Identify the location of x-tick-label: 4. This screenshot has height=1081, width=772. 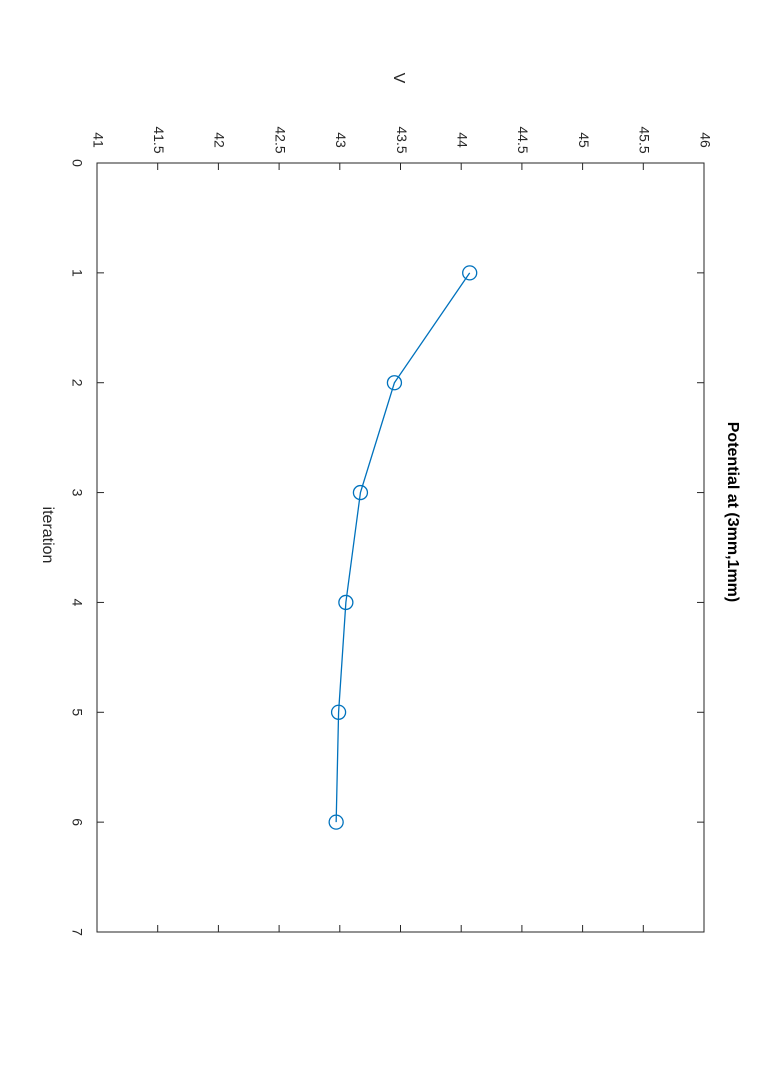
(77, 603).